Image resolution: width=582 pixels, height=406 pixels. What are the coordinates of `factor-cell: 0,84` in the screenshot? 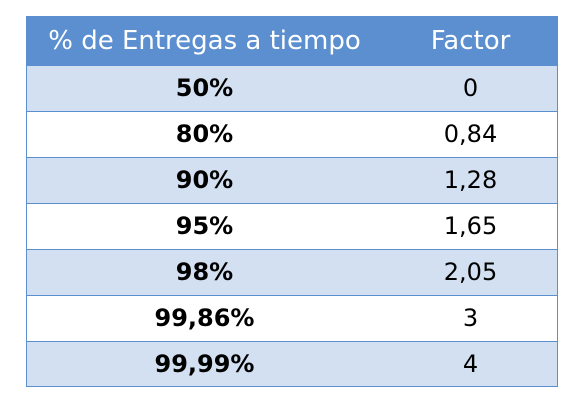 It's located at (470, 134).